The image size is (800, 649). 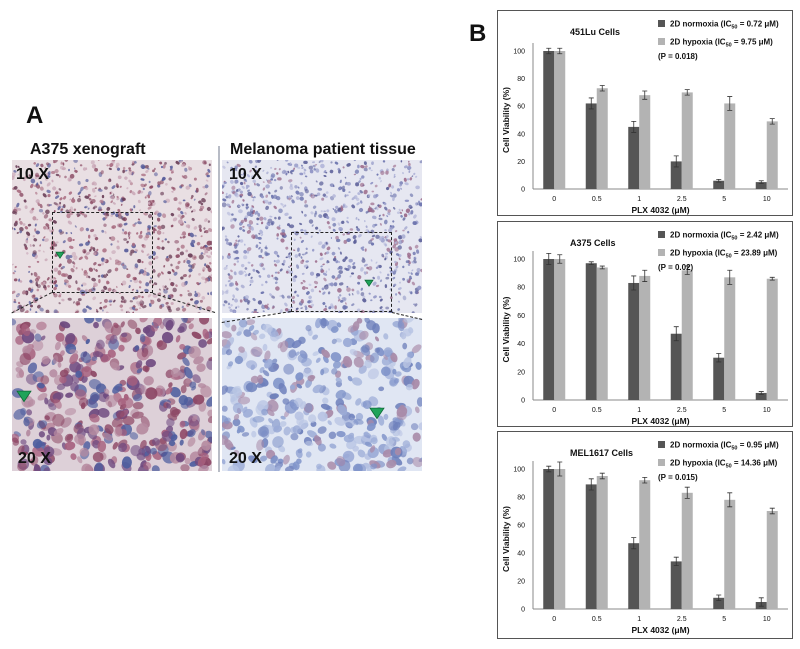 I want to click on patient-zoom-region, so click(x=341, y=272).